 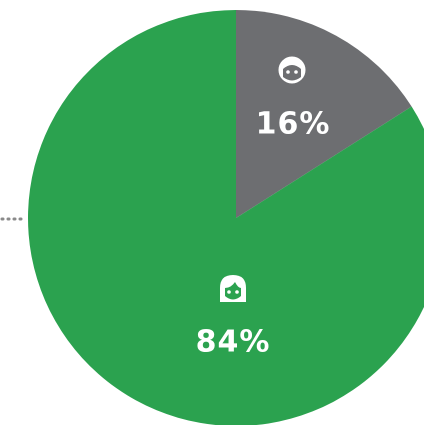 I want to click on boy-icon, so click(x=292, y=70).